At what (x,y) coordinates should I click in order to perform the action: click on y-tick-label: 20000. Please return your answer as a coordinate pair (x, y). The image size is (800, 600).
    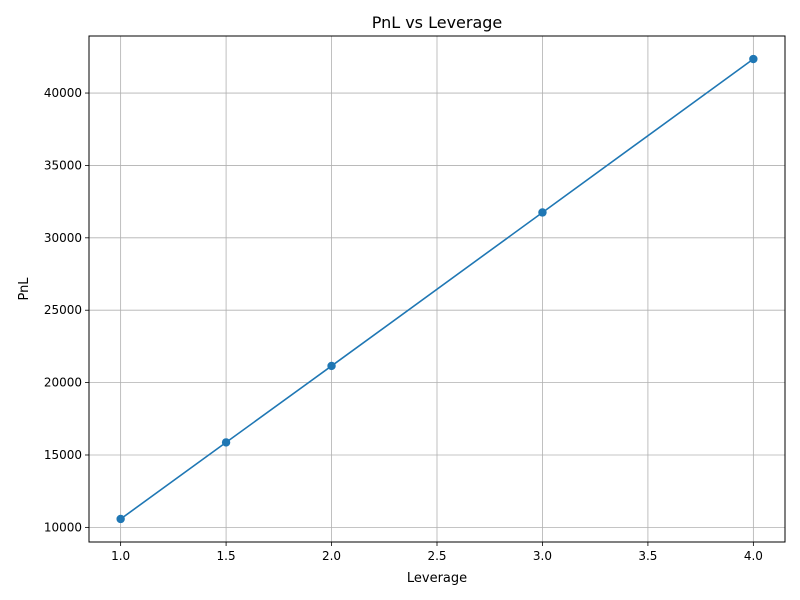
    Looking at the image, I should click on (63, 383).